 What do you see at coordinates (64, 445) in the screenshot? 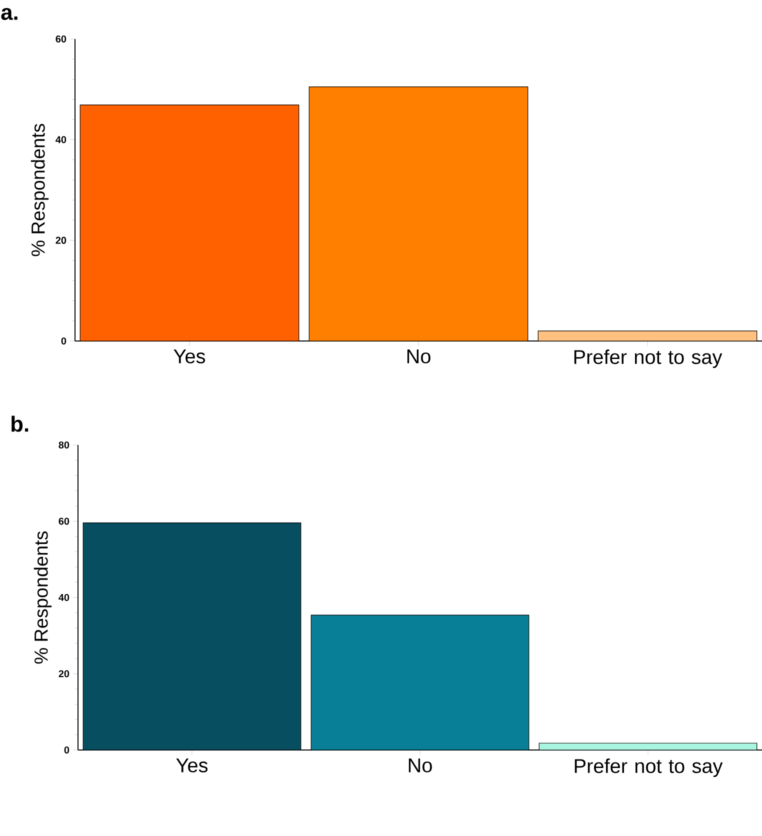
I see `y-tick-label: 80` at bounding box center [64, 445].